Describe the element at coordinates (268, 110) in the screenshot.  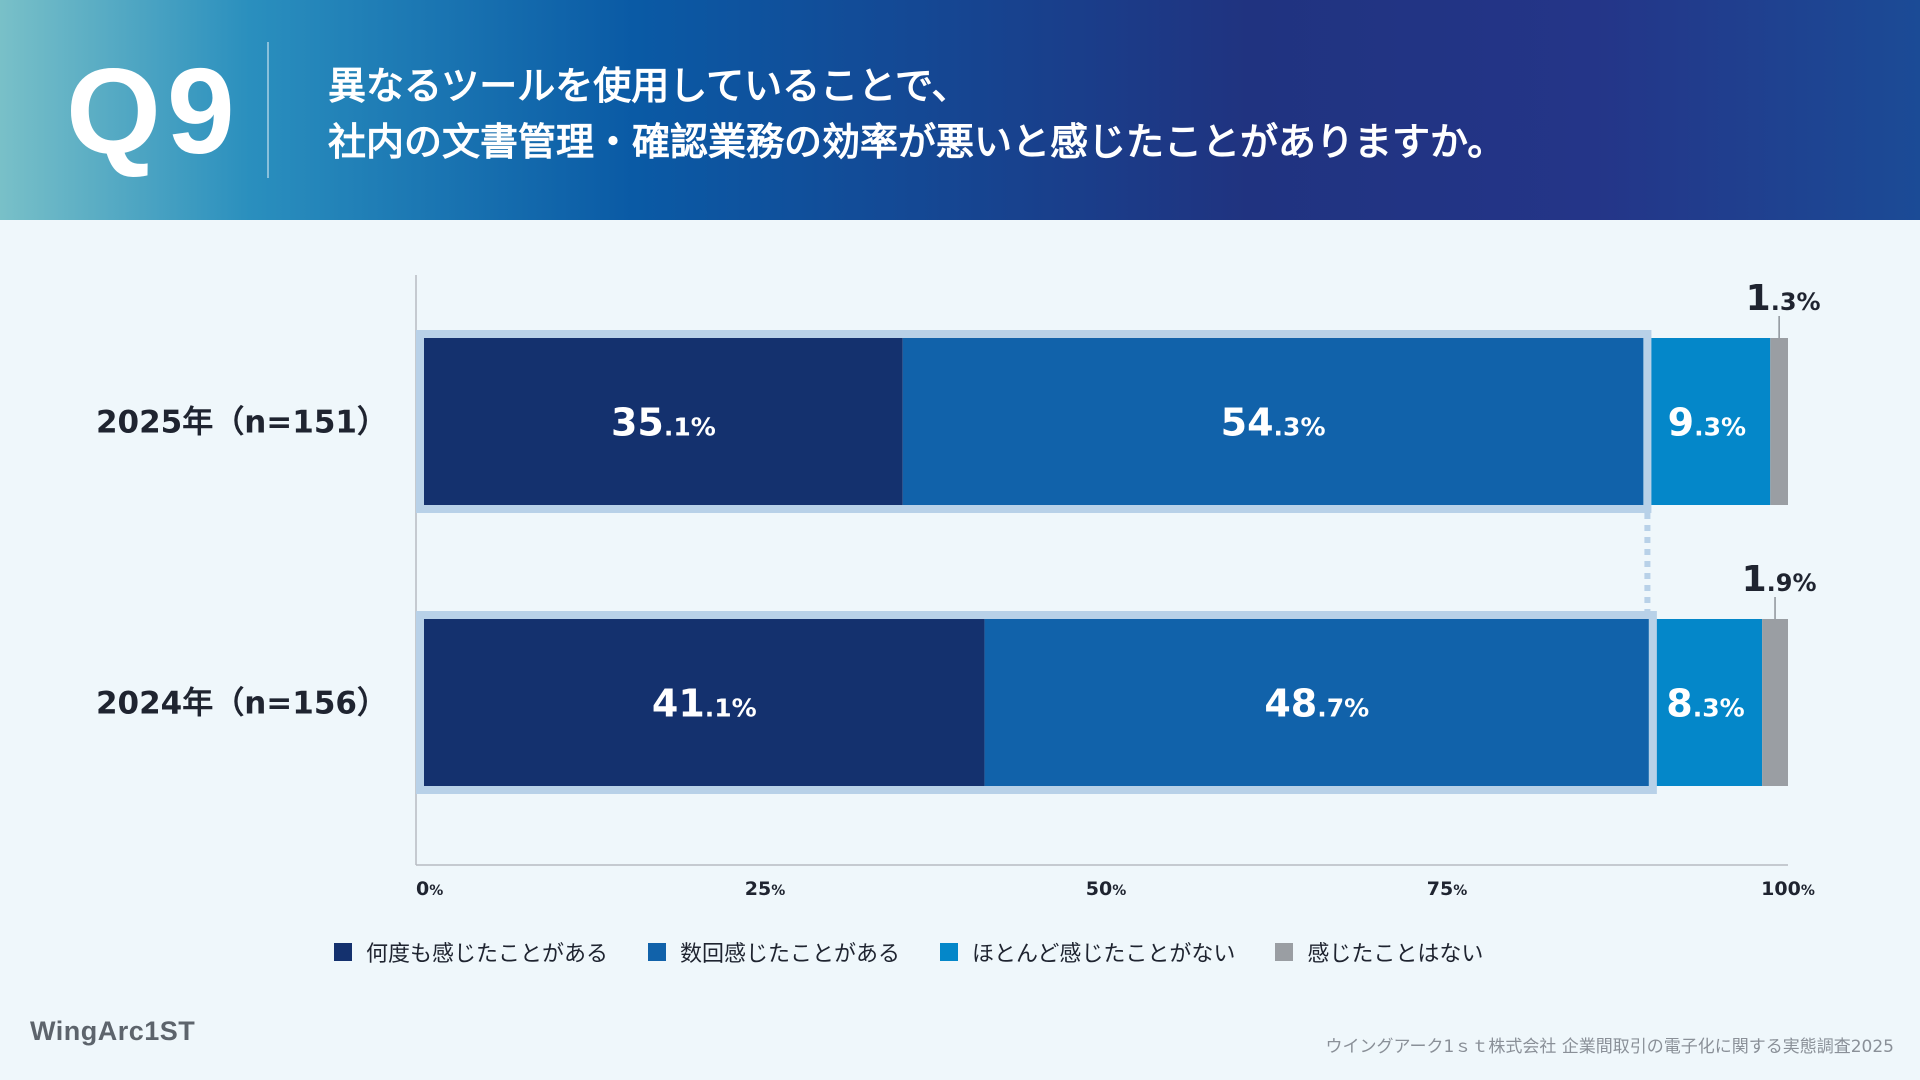
I see `header-divider` at that location.